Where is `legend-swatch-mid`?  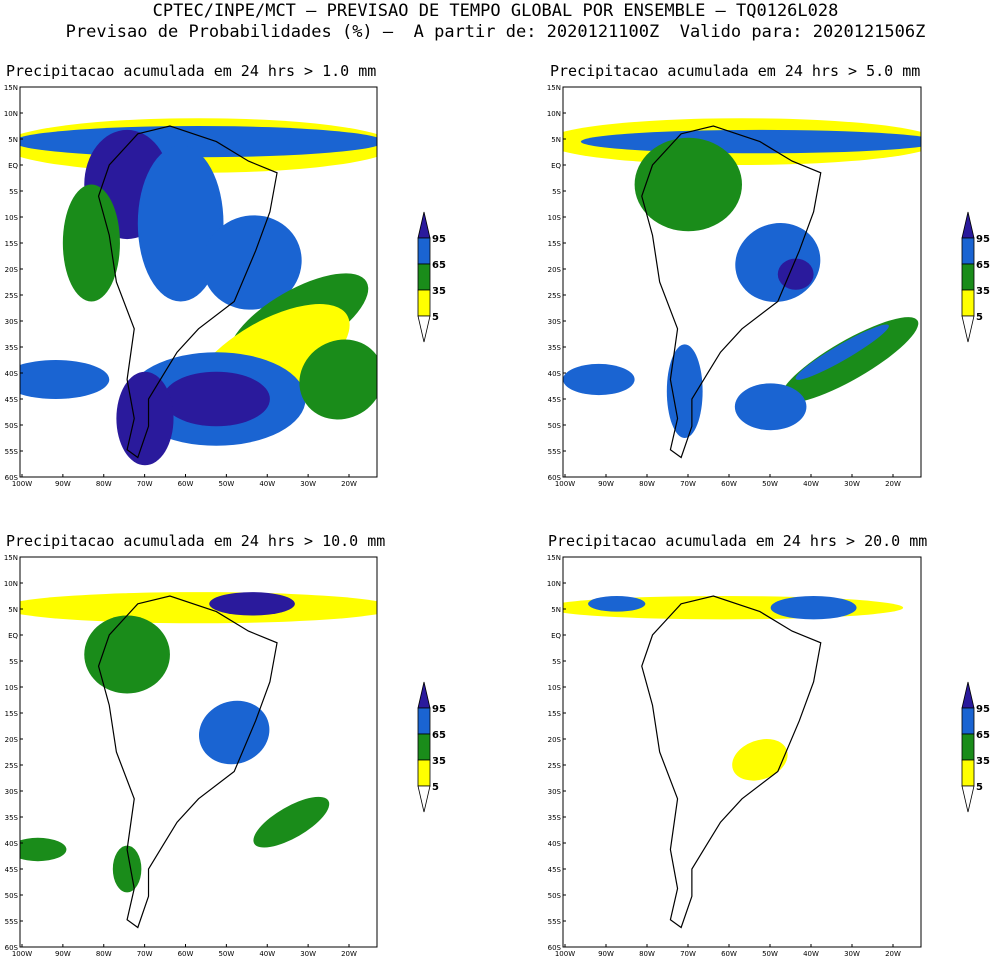
legend-swatch-mid is located at coordinates (424, 277).